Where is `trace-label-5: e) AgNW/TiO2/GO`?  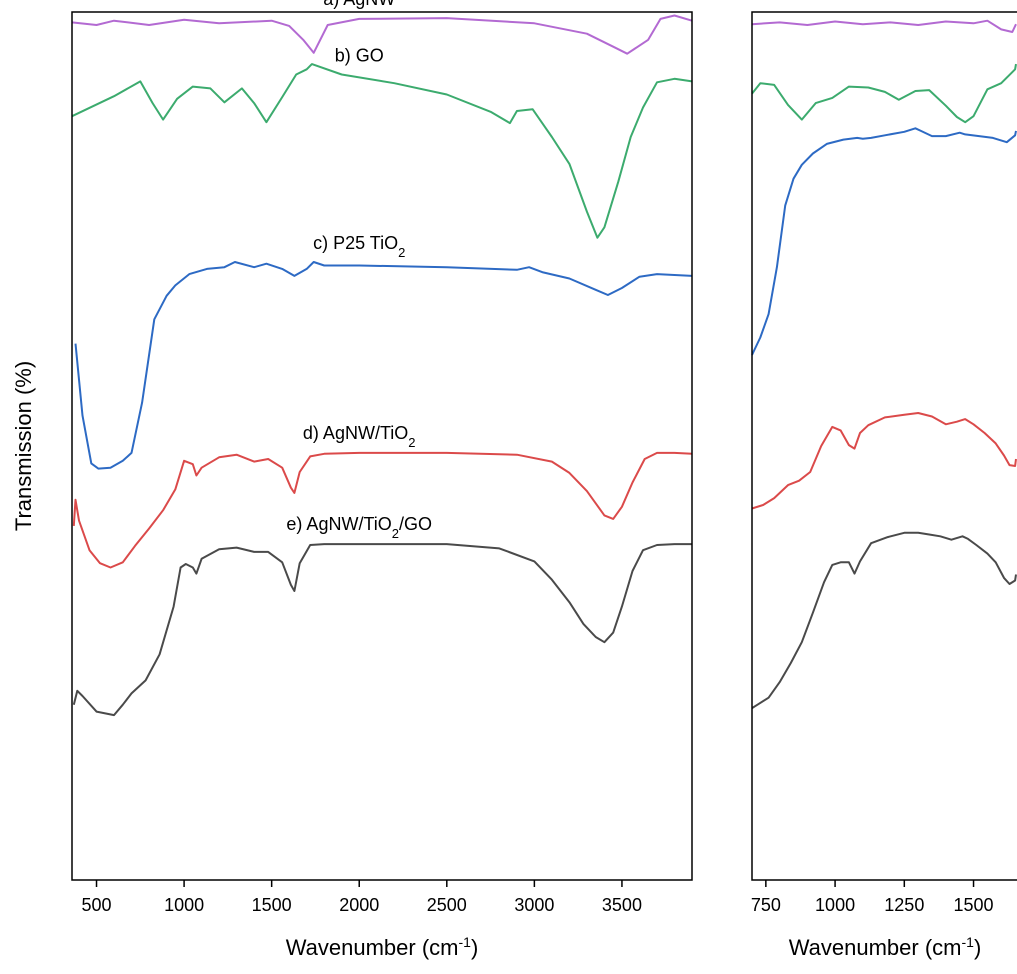 trace-label-5: e) AgNW/TiO2/GO is located at coordinates (359, 527).